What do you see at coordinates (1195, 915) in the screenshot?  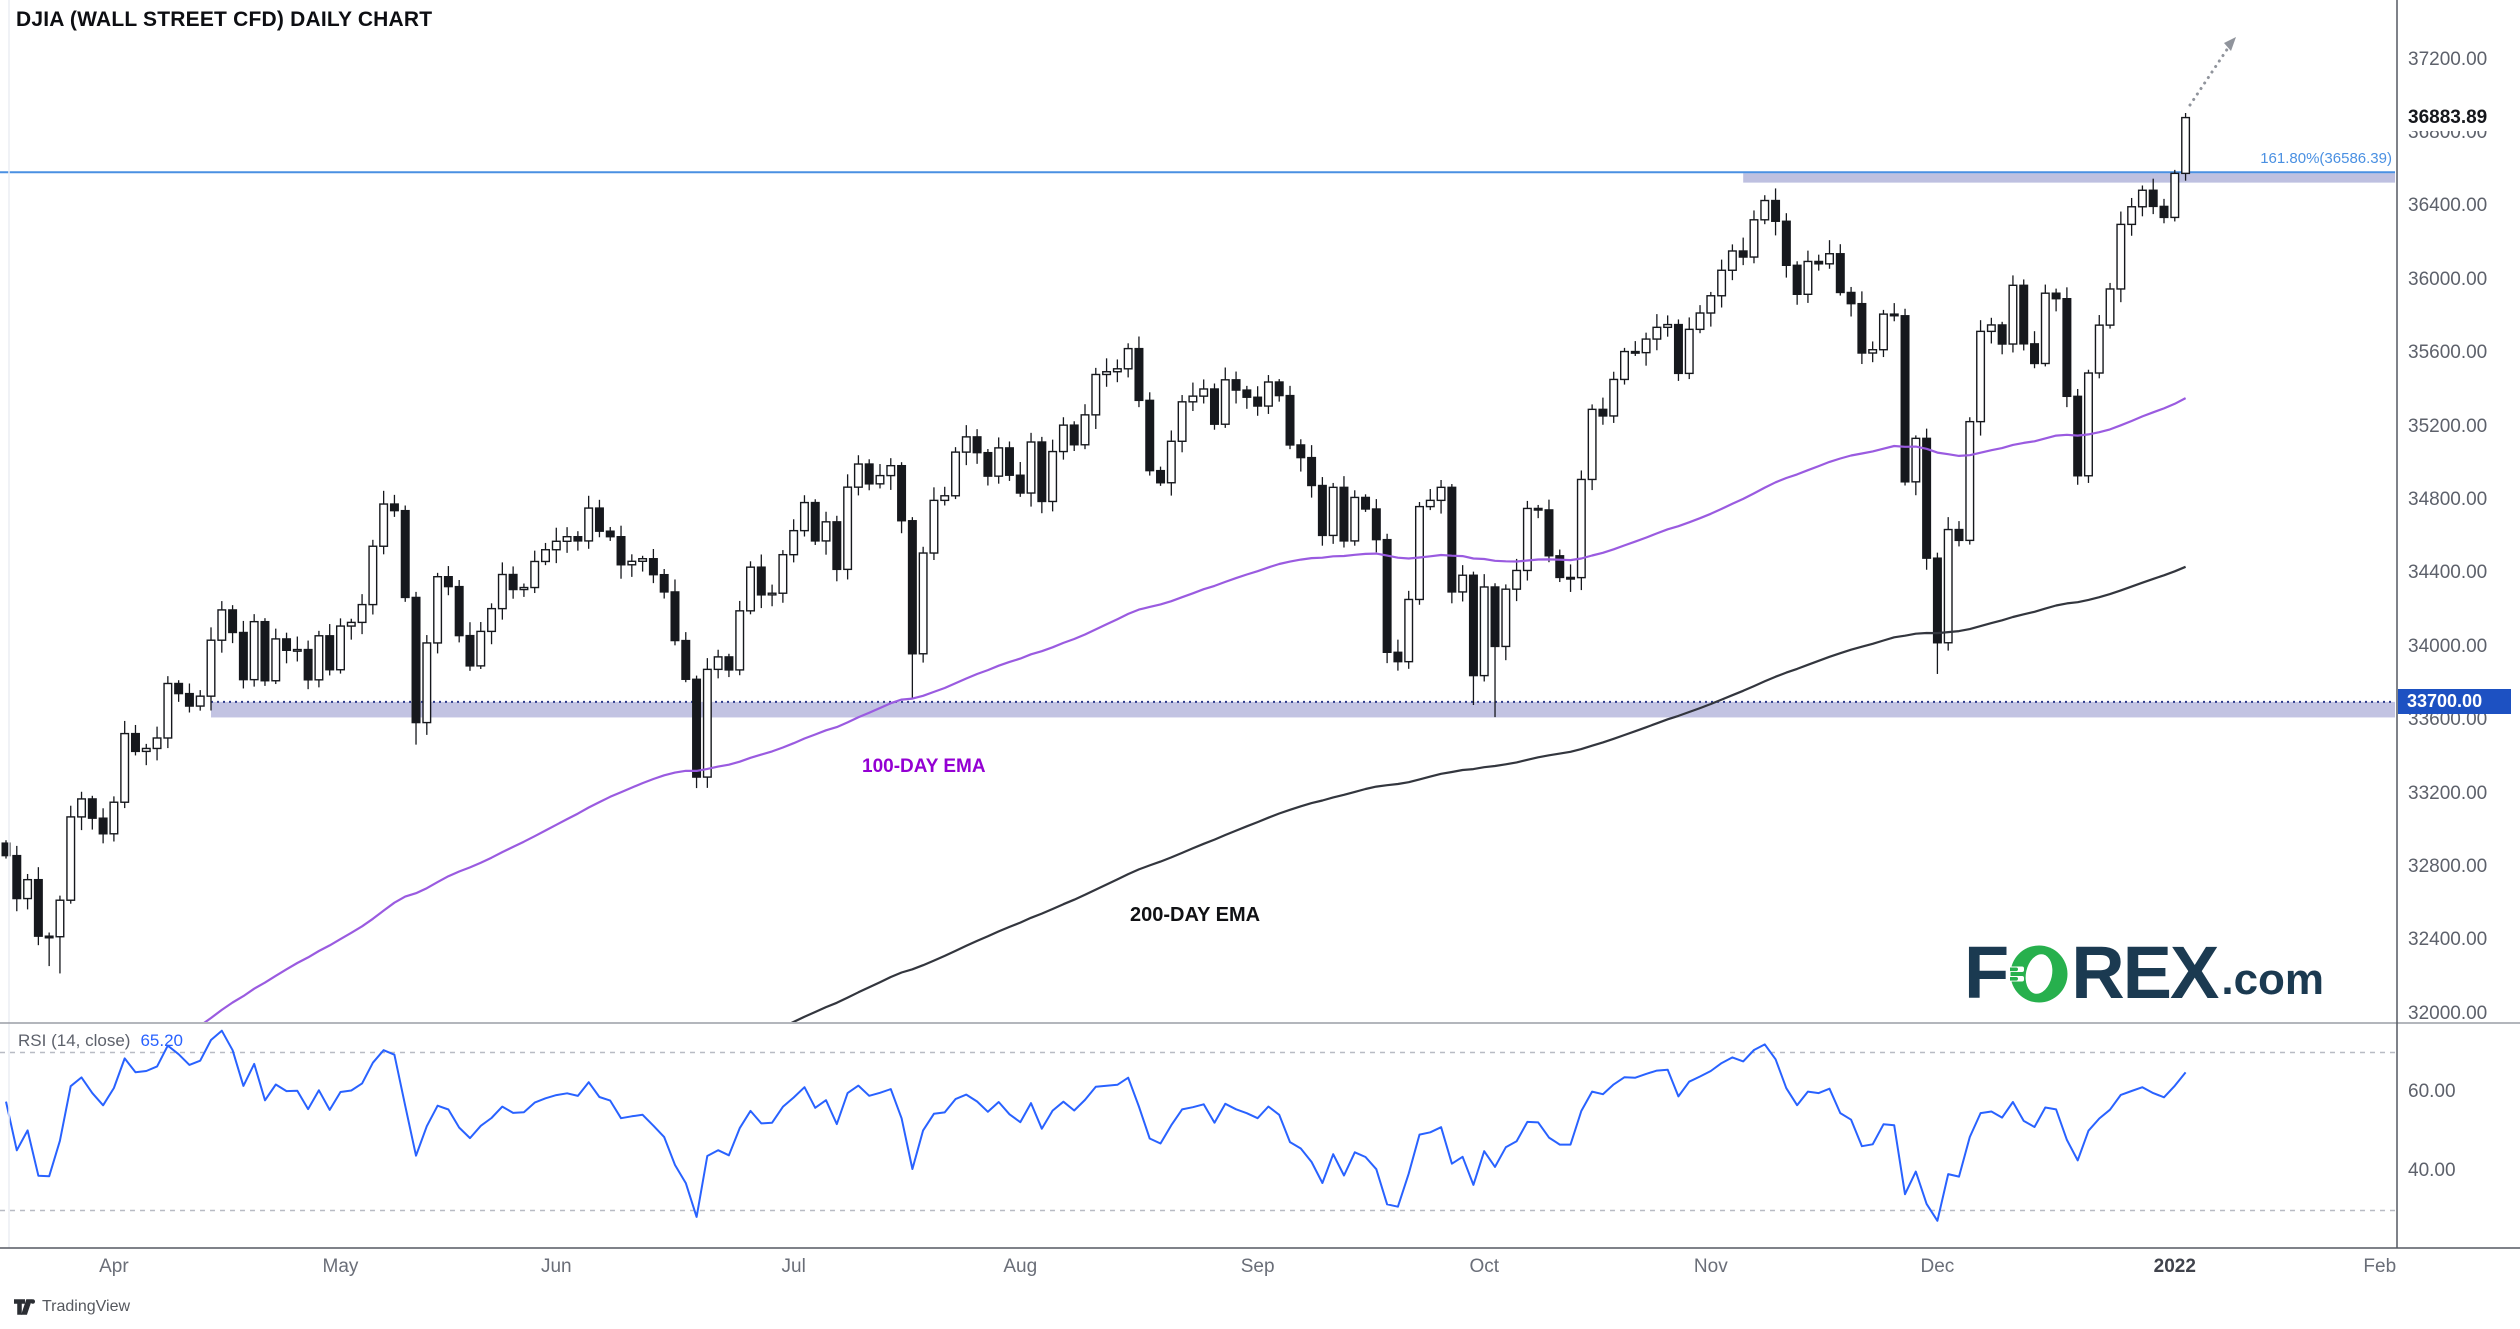 I see `ema200-label: 200-DAY EMA` at bounding box center [1195, 915].